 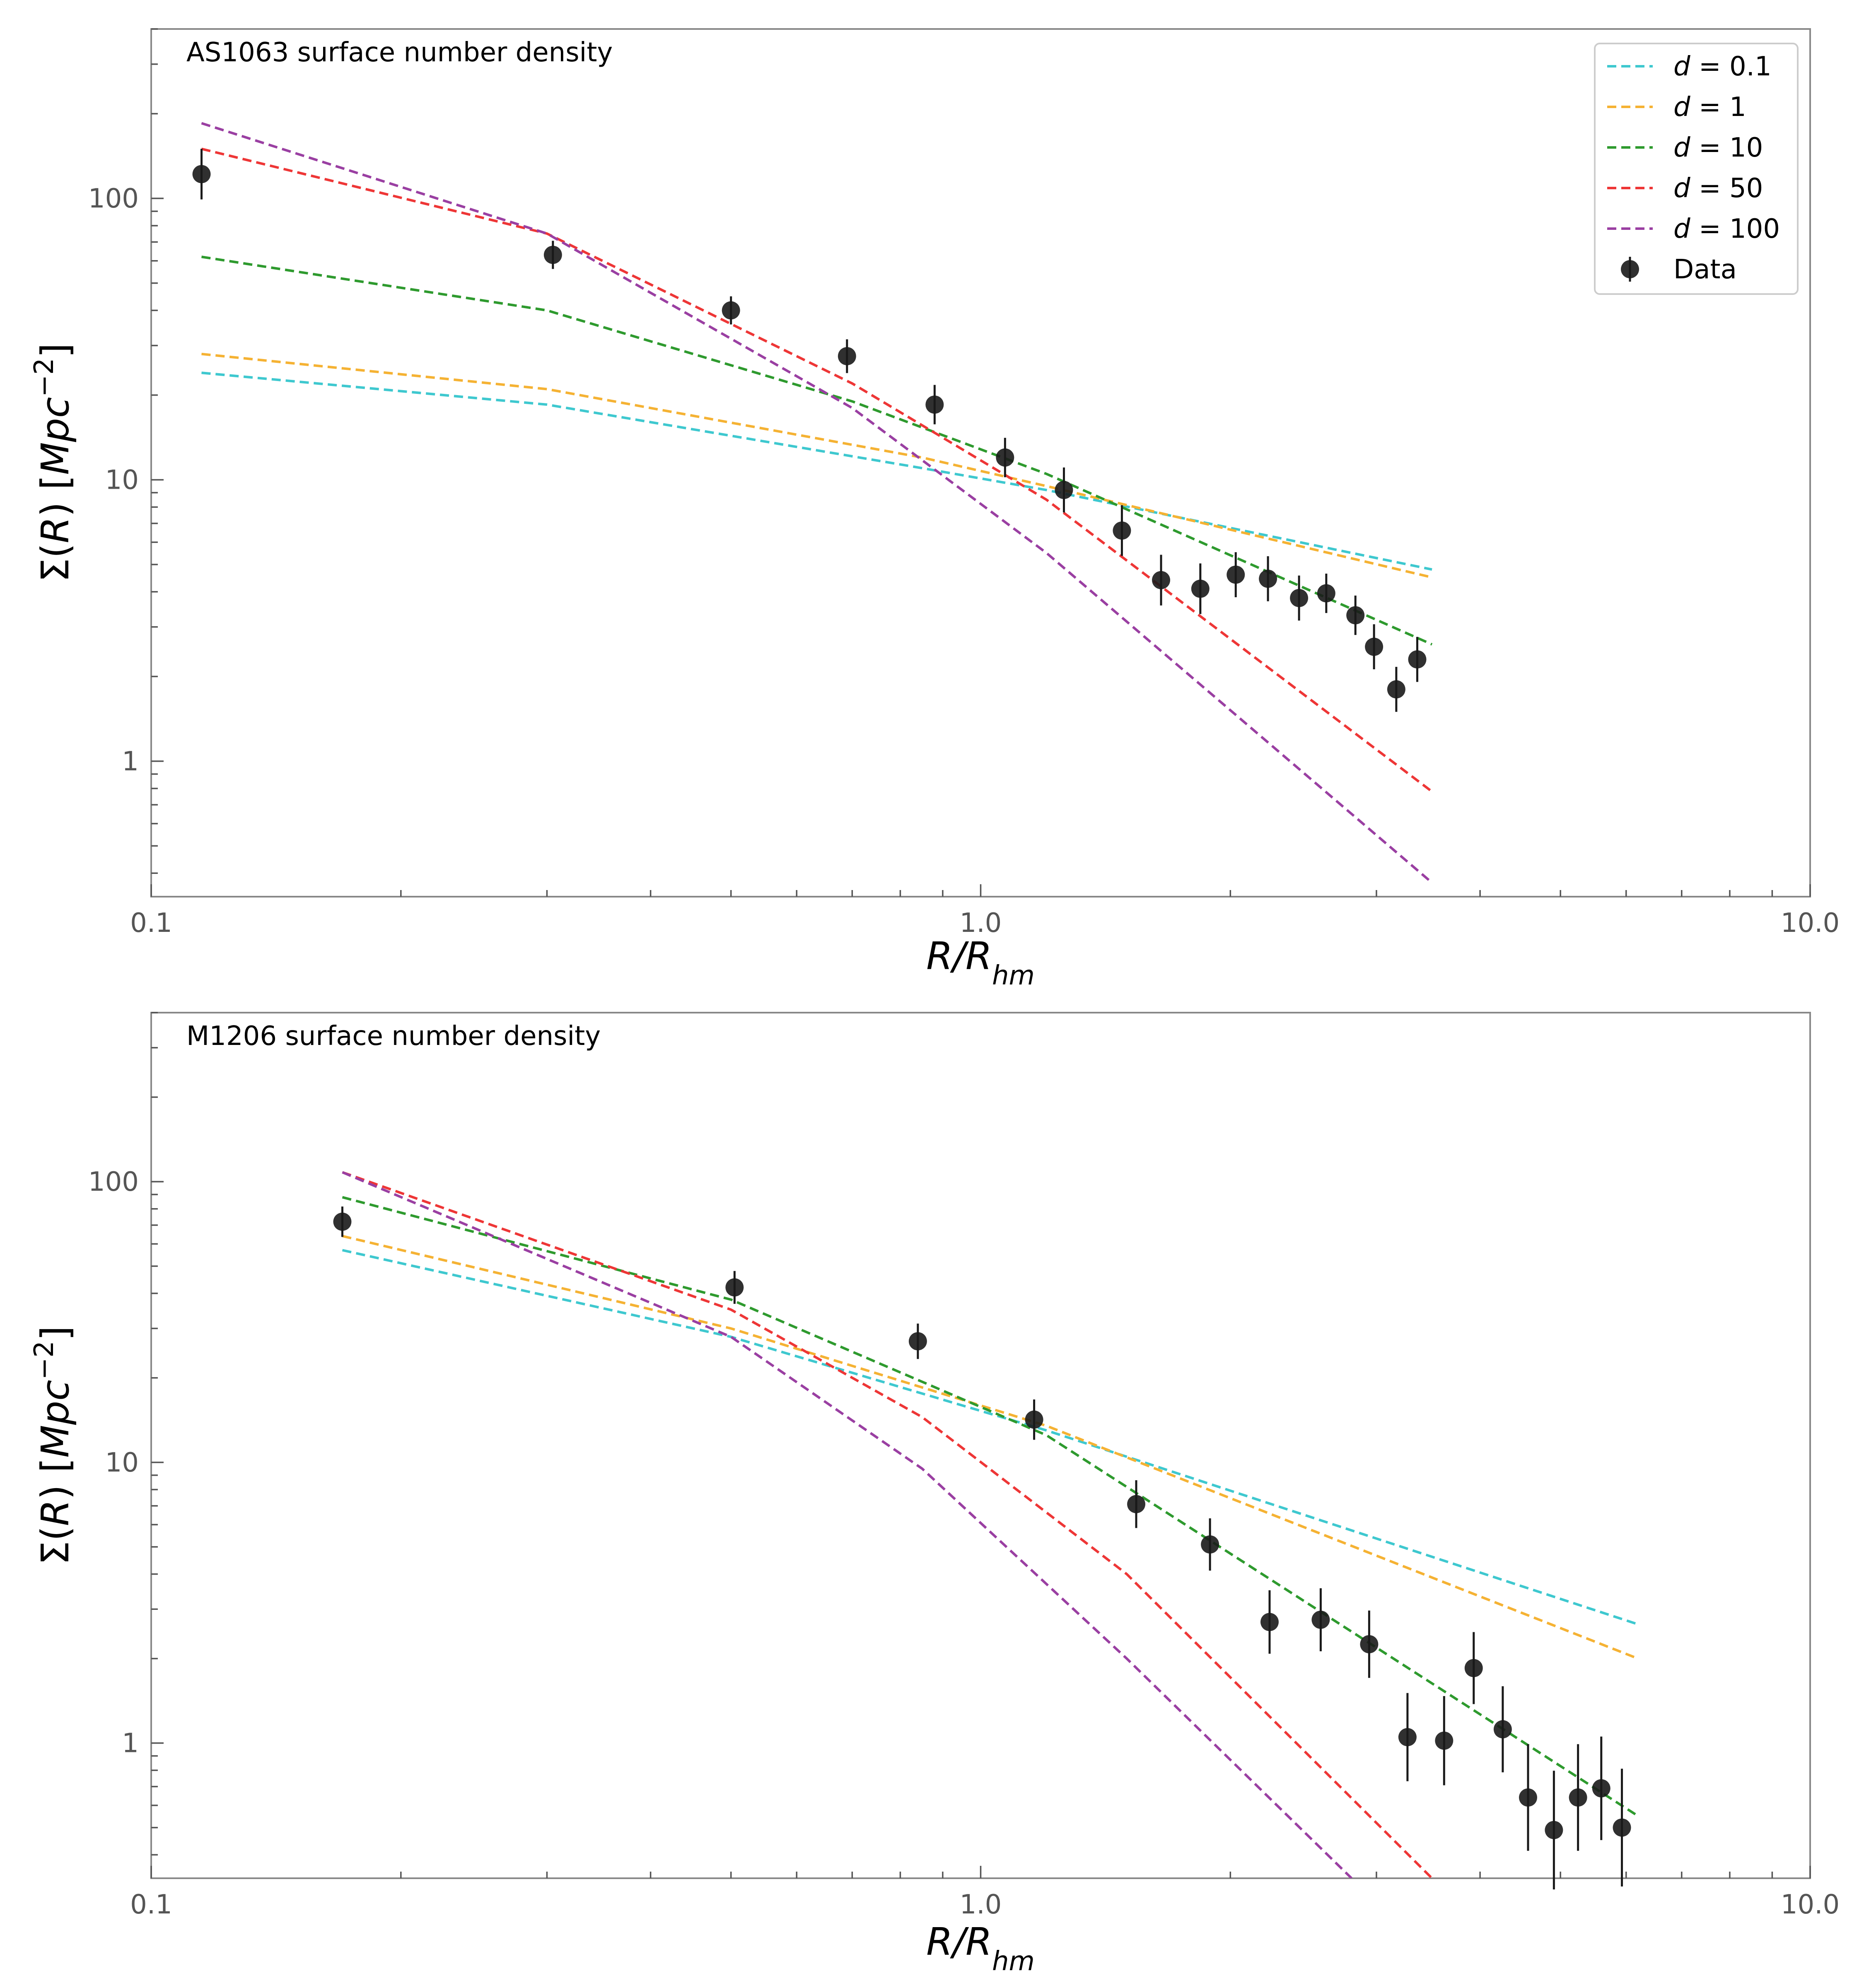 I want to click on legend-swatch, so click(x=1630, y=269).